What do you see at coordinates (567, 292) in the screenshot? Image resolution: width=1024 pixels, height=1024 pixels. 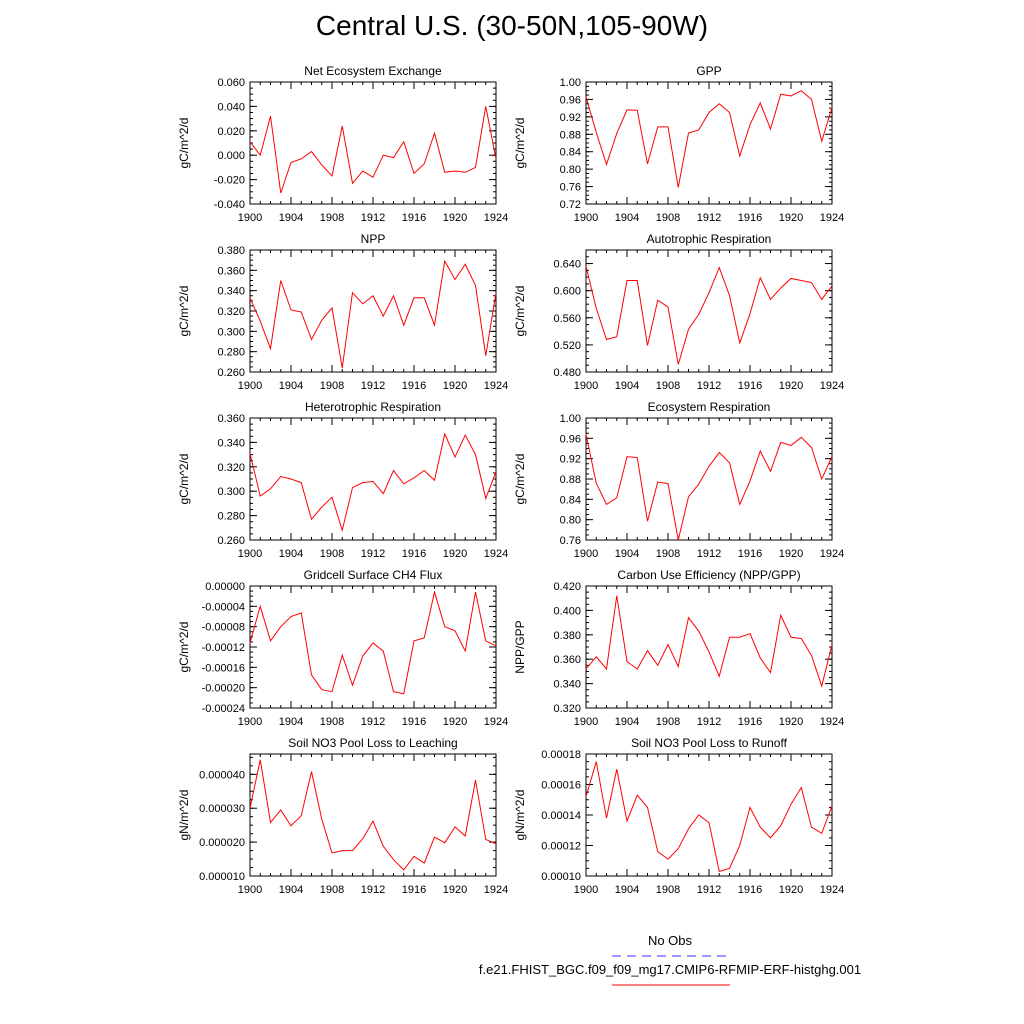 I see `y-tick-label: 0.600` at bounding box center [567, 292].